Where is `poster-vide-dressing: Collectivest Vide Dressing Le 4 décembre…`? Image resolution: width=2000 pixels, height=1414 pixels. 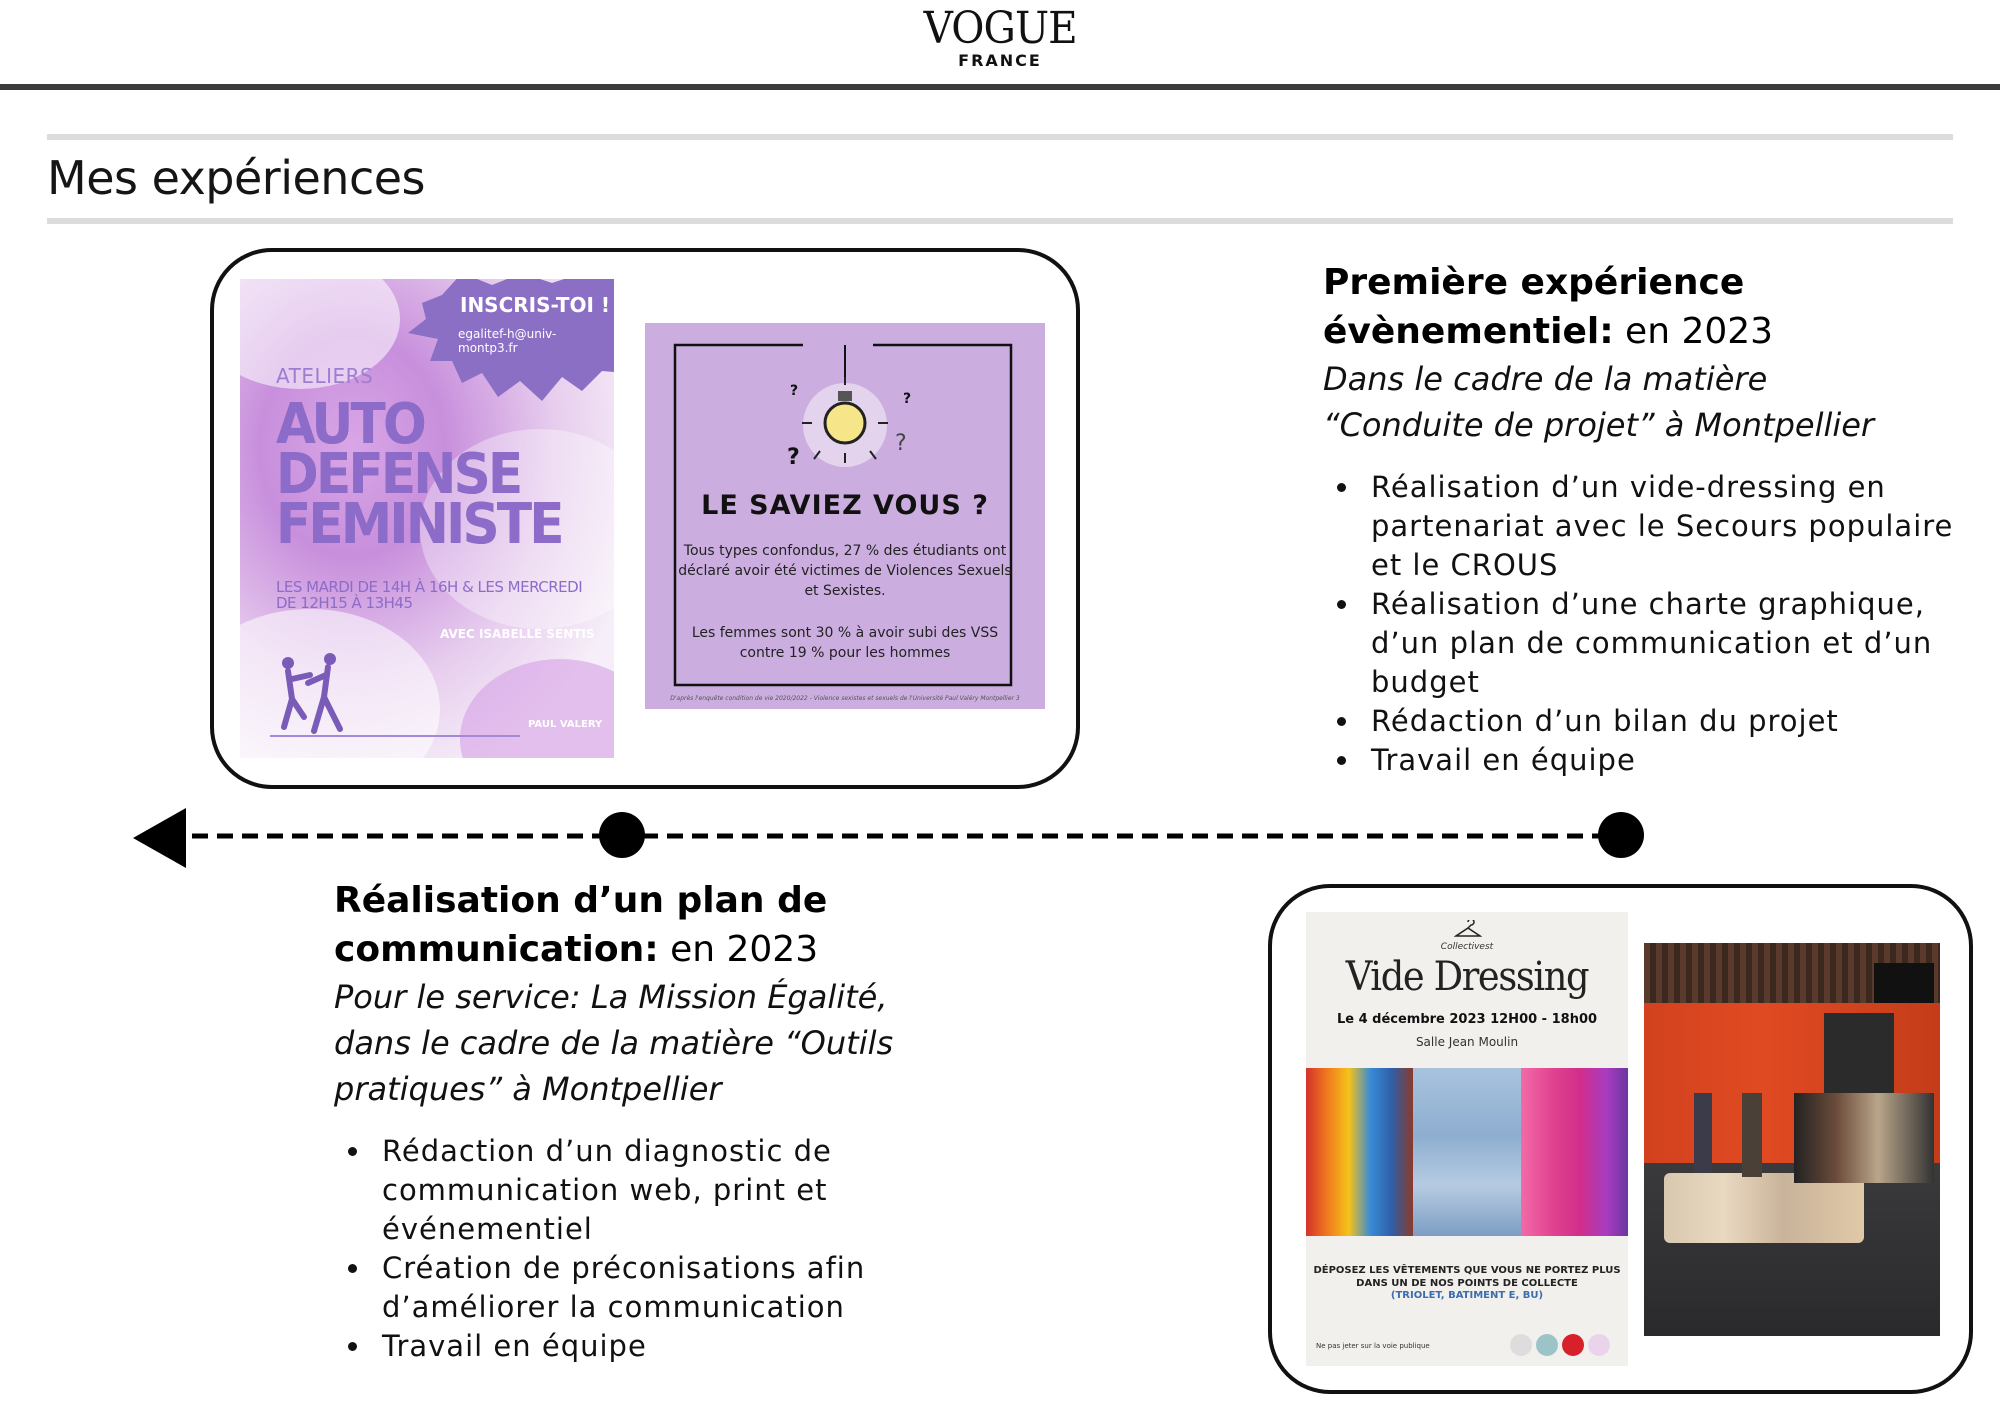 poster-vide-dressing: Collectivest Vide Dressing Le 4 décembre… is located at coordinates (1467, 1139).